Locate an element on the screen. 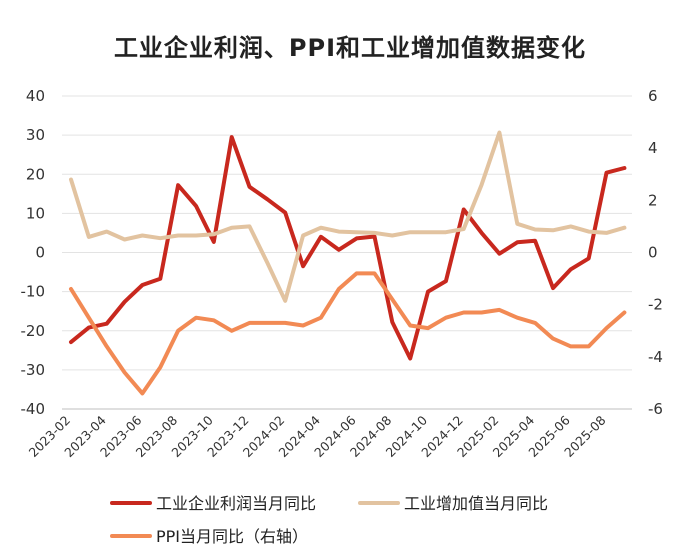 Image resolution: width=700 pixels, height=556 pixels. y-left-tick-label: -40 is located at coordinates (33, 409).